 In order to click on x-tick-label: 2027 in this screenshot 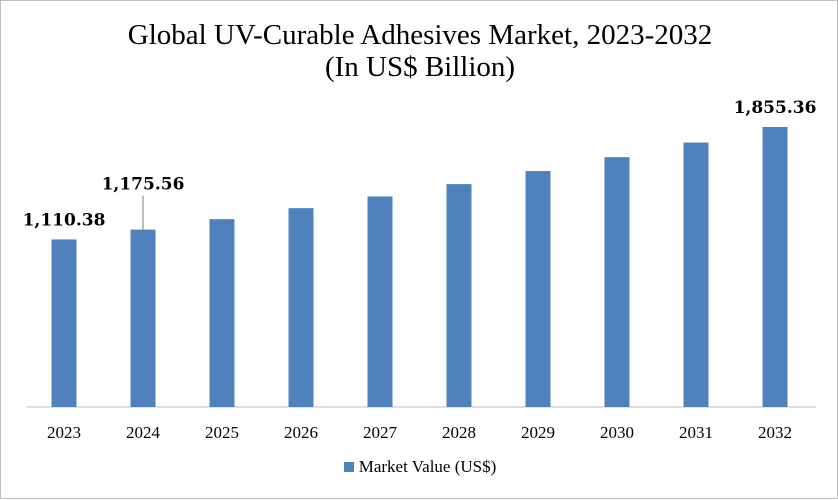, I will do `click(380, 432)`.